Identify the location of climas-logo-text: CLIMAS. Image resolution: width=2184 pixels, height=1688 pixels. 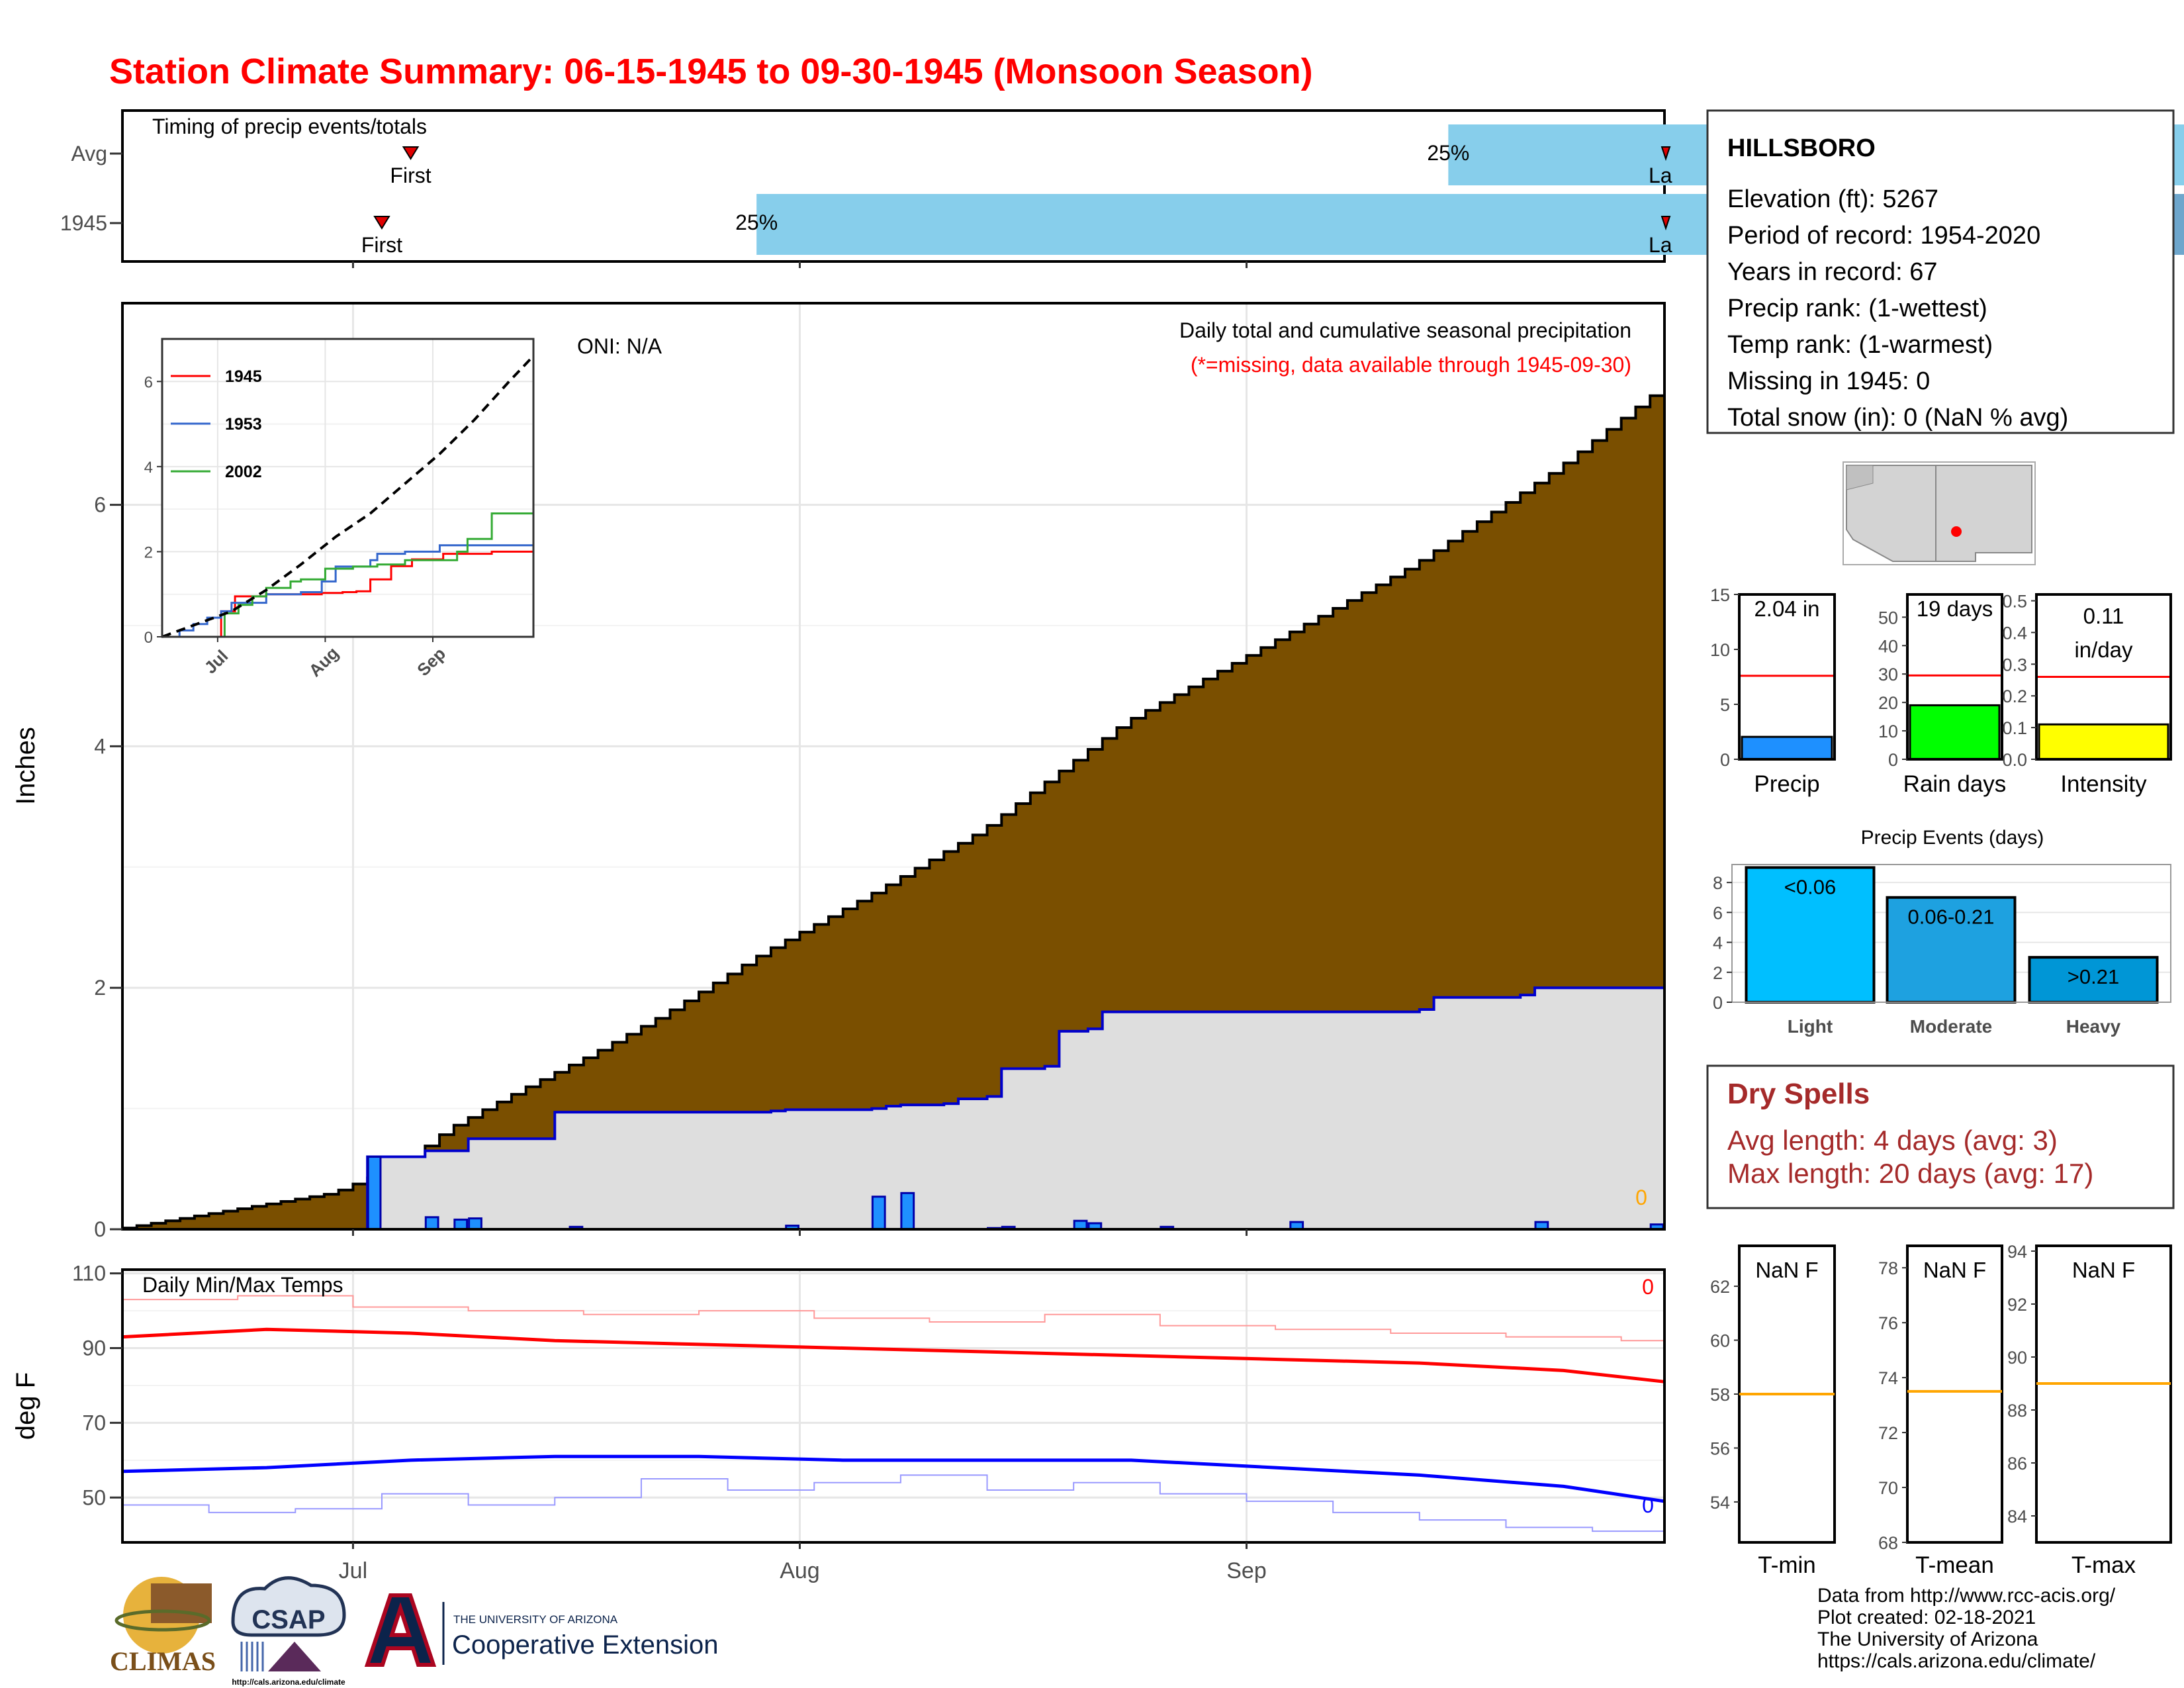
(163, 1661).